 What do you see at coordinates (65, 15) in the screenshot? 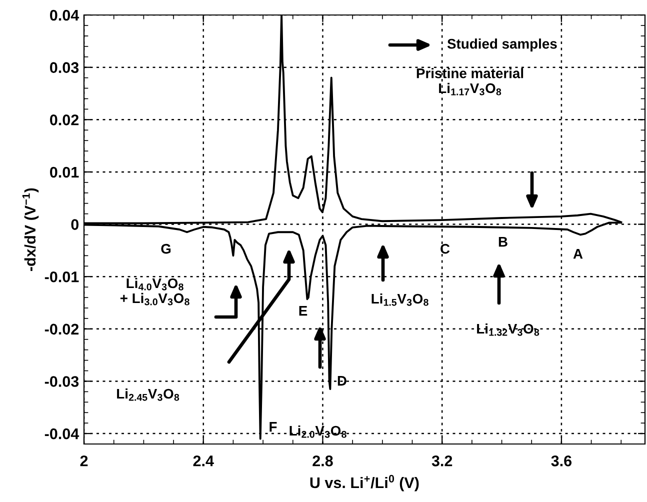
I see `y-tick-label: 0.04` at bounding box center [65, 15].